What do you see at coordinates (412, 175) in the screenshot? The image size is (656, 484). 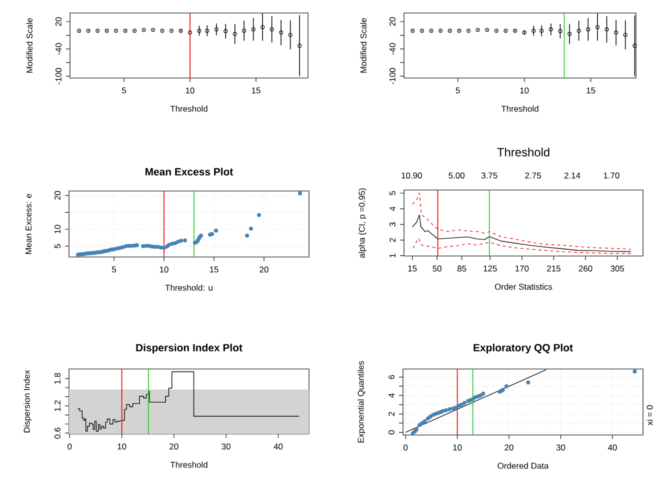 I see `text: 10.90` at bounding box center [412, 175].